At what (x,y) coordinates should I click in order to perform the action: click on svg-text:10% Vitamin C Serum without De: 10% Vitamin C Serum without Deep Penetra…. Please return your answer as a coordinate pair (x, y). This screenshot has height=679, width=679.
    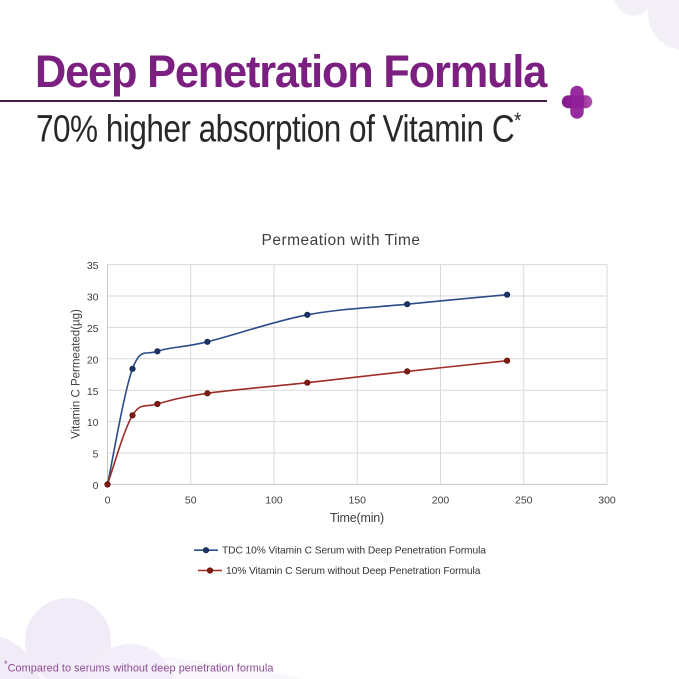
    Looking at the image, I should click on (353, 571).